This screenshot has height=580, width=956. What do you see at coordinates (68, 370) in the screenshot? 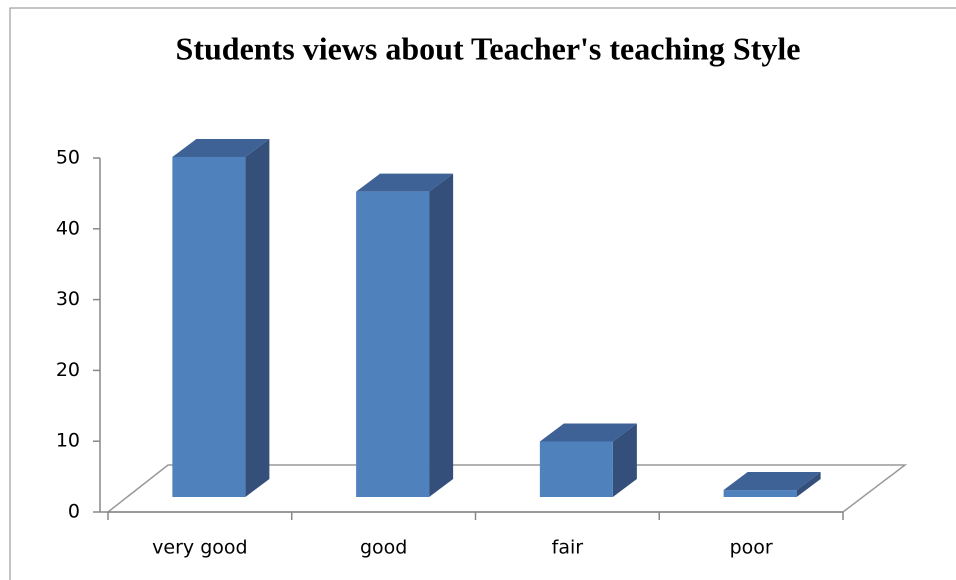
I see `y-tick-label: 20` at bounding box center [68, 370].